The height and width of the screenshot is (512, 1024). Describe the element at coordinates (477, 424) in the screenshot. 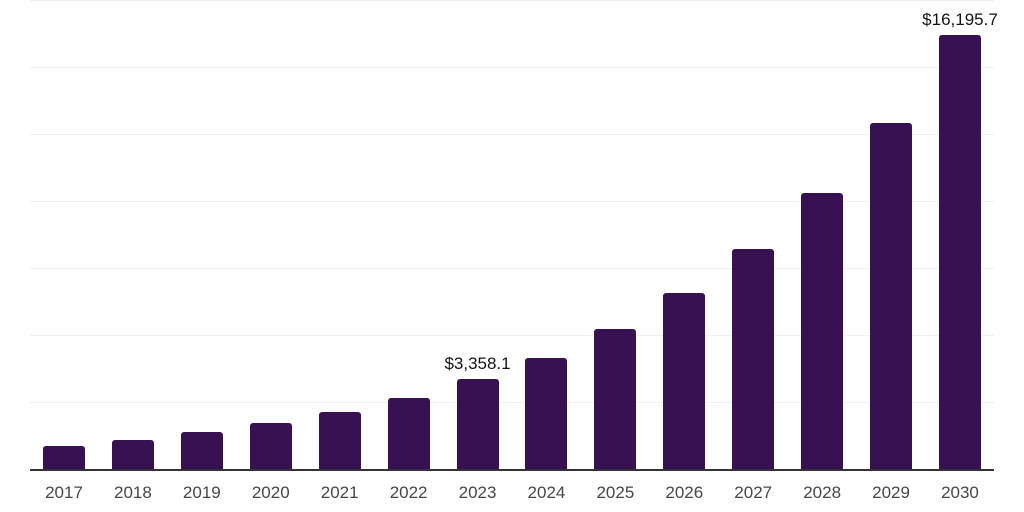

I see `bar-2023` at that location.